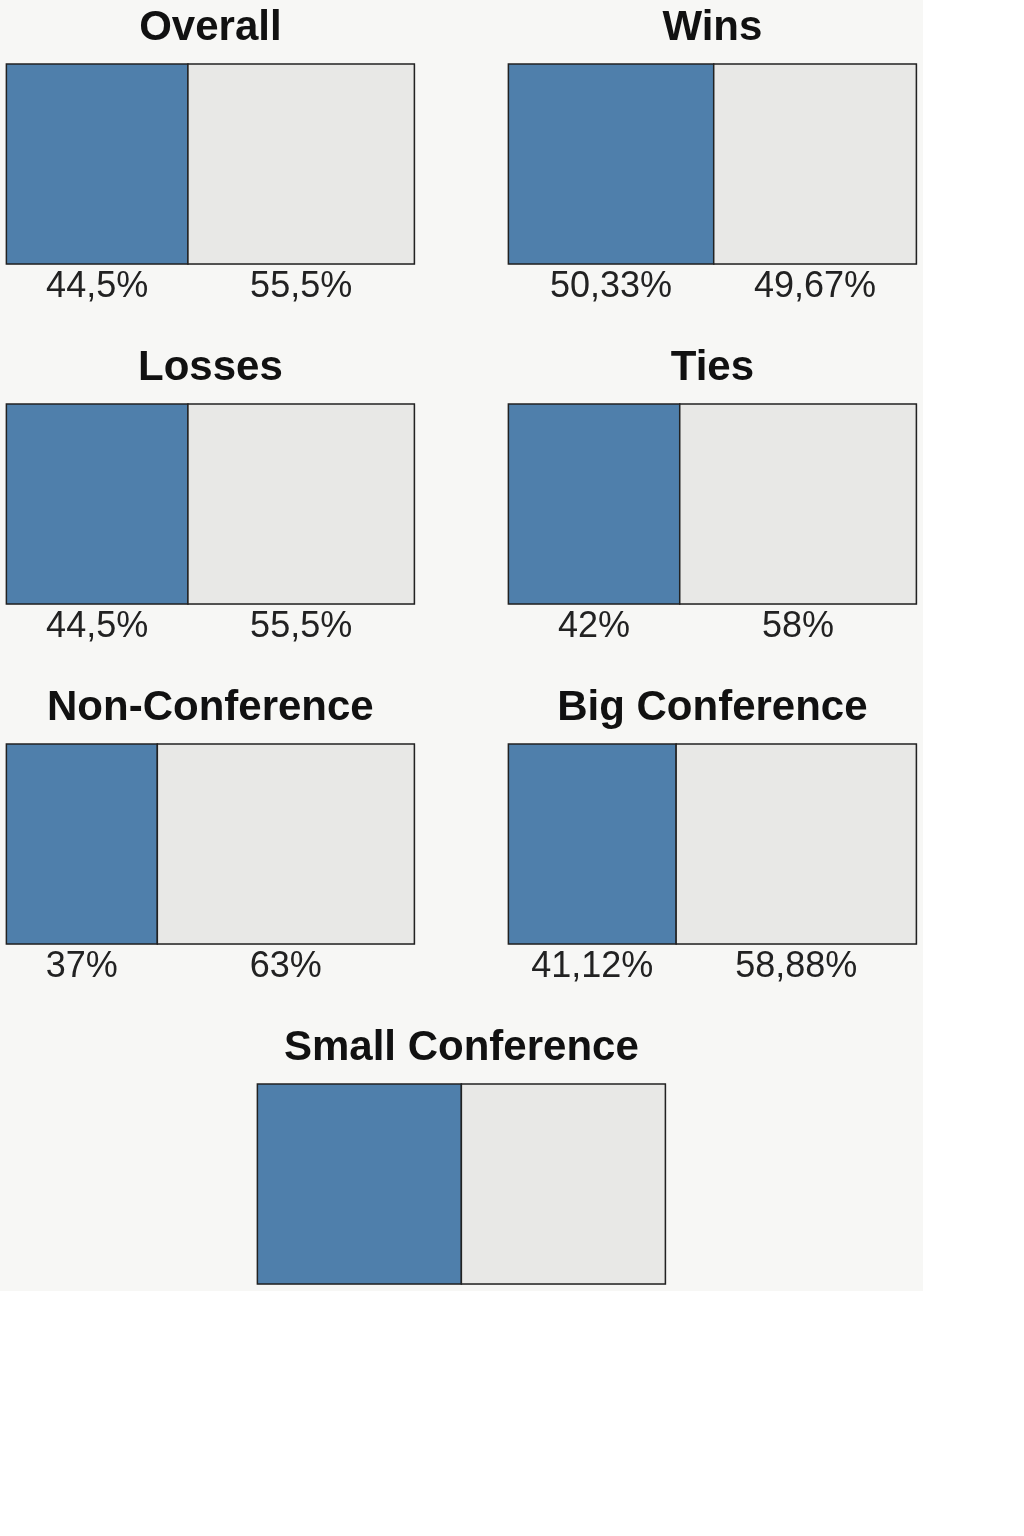 Image resolution: width=1024 pixels, height=1536 pixels. Describe the element at coordinates (712, 706) in the screenshot. I see `chart-title: Big Conference` at that location.